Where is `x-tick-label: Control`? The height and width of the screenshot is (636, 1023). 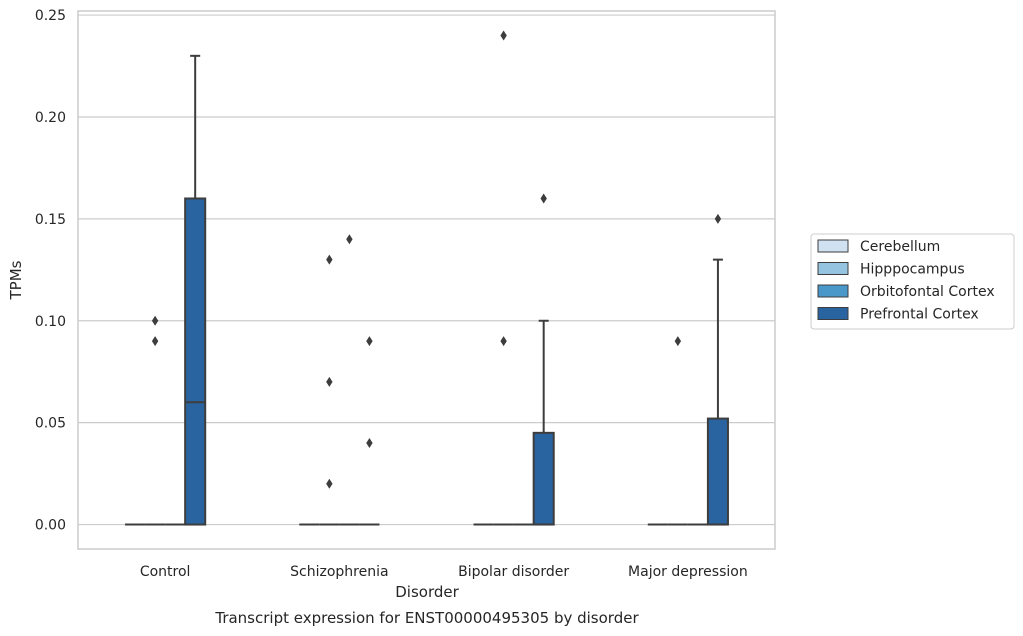
x-tick-label: Control is located at coordinates (165, 572).